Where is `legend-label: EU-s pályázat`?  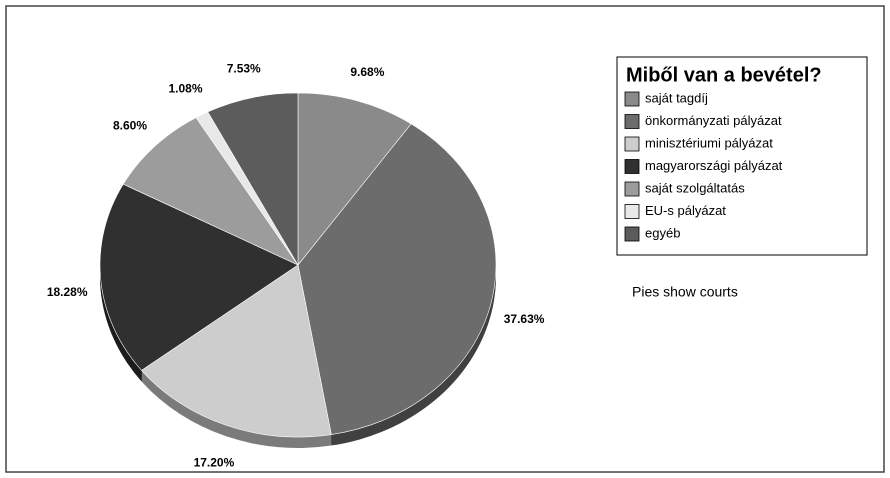
legend-label: EU-s pályázat is located at coordinates (685, 210).